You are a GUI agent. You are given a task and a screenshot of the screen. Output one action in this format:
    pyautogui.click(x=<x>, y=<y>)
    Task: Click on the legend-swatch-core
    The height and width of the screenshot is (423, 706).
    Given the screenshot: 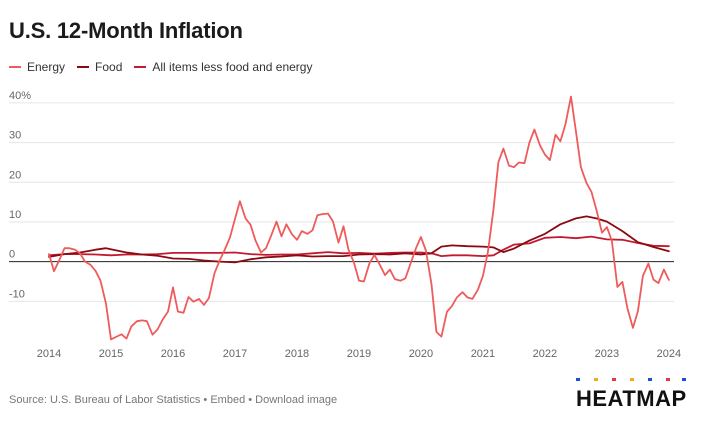 What is the action you would take?
    pyautogui.click(x=140, y=67)
    